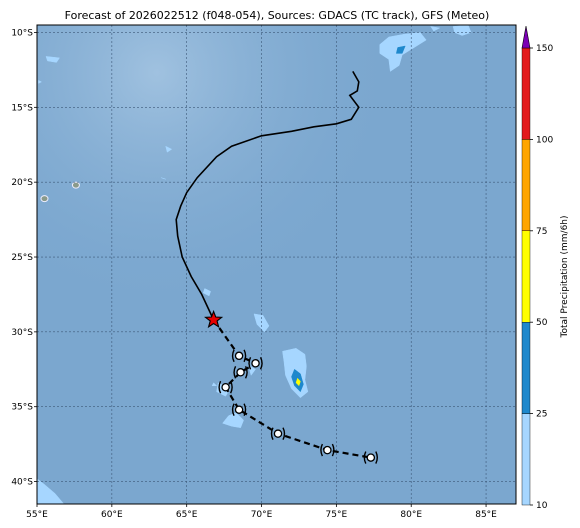 The height and width of the screenshot is (528, 580). I want to click on island-mauritius, so click(75, 185).